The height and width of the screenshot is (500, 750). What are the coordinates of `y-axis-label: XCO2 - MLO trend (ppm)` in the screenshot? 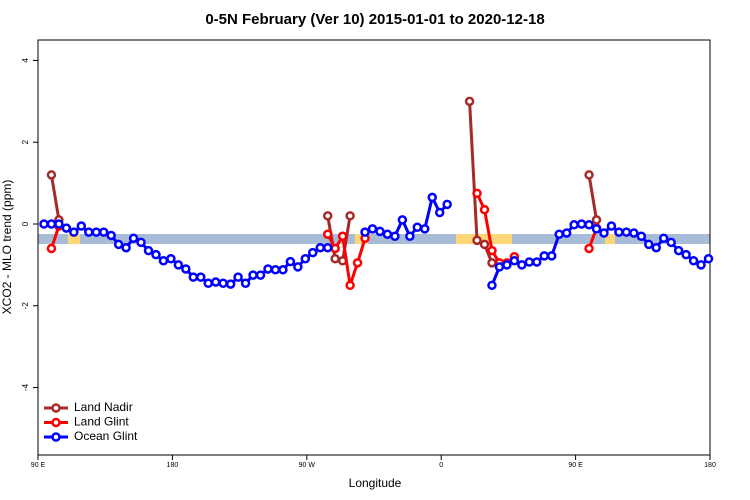 It's located at (7, 247).